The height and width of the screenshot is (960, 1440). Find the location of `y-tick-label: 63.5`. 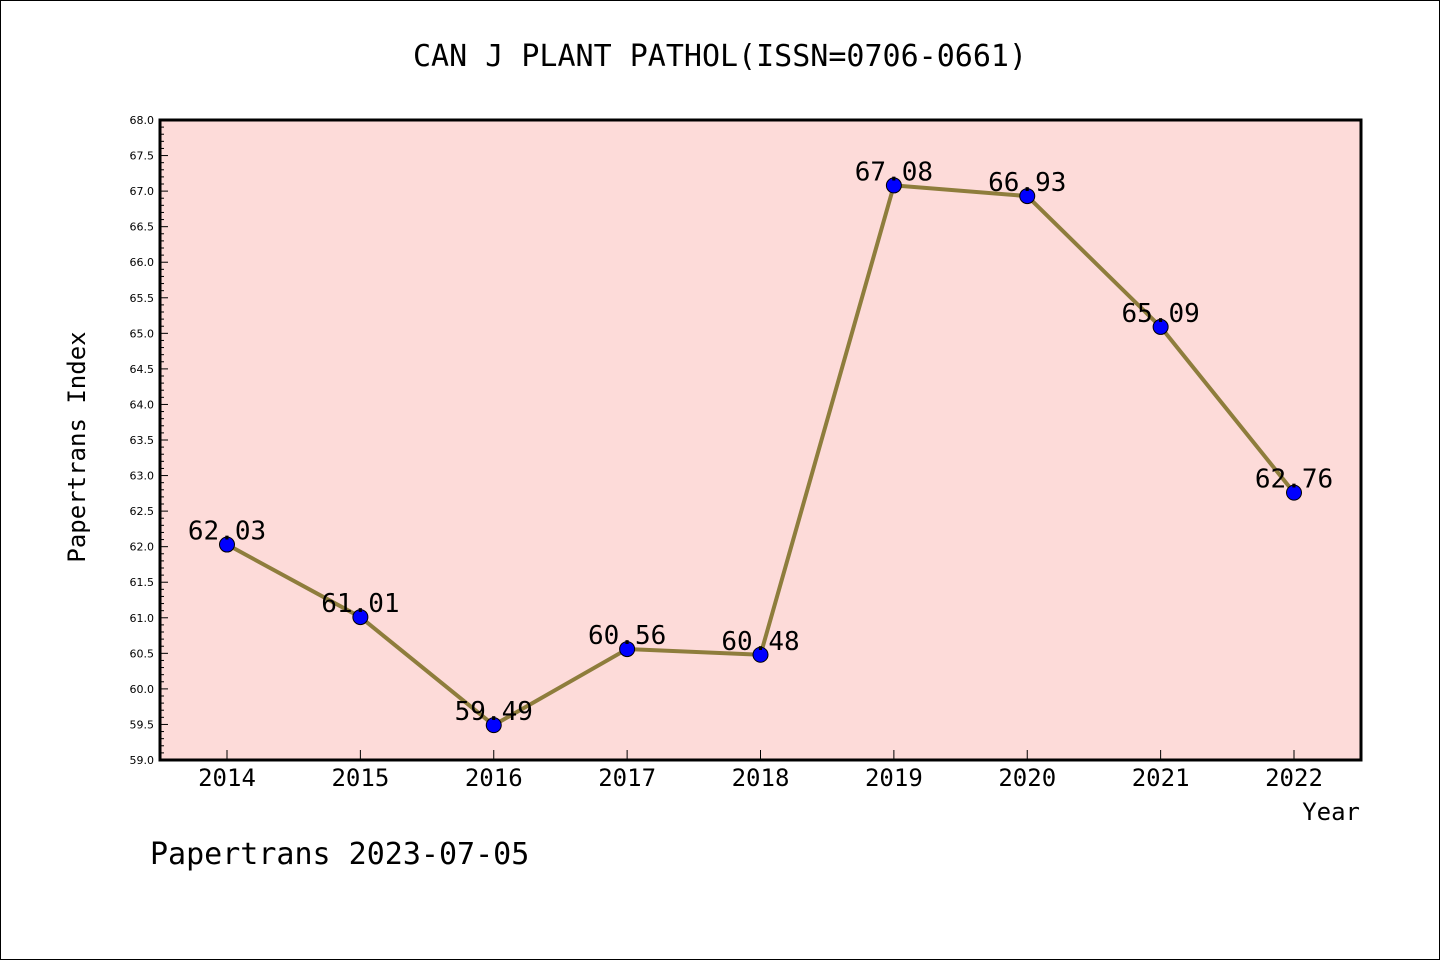

y-tick-label: 63.5 is located at coordinates (142, 440).